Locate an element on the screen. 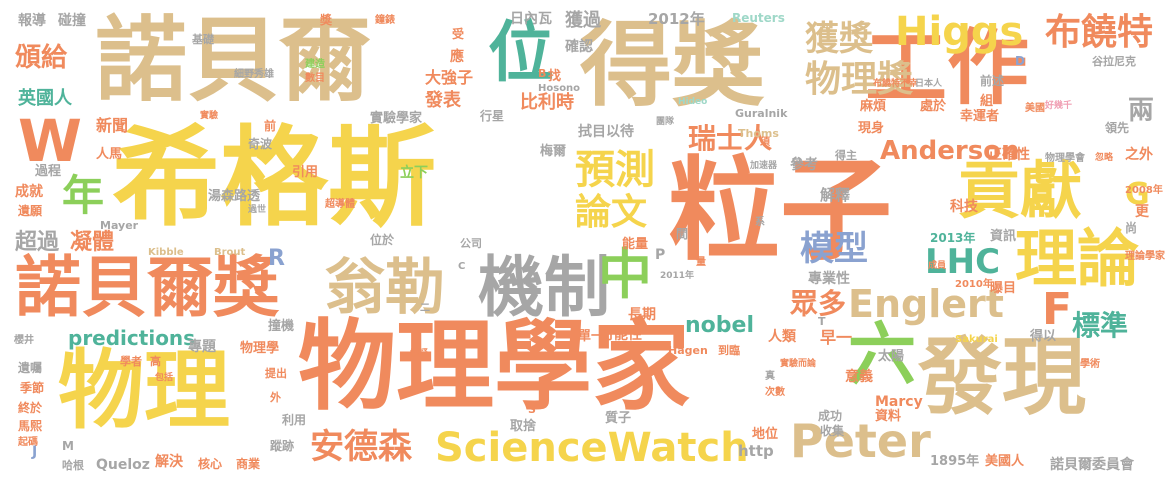 The height and width of the screenshot is (482, 1175). word-baomu: 曝目 is located at coordinates (1003, 288).